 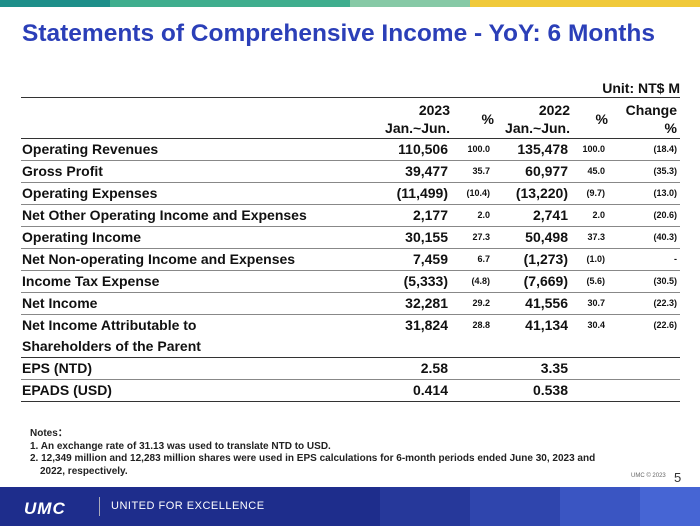 What do you see at coordinates (45, 508) in the screenshot?
I see `umc-logo: UMC` at bounding box center [45, 508].